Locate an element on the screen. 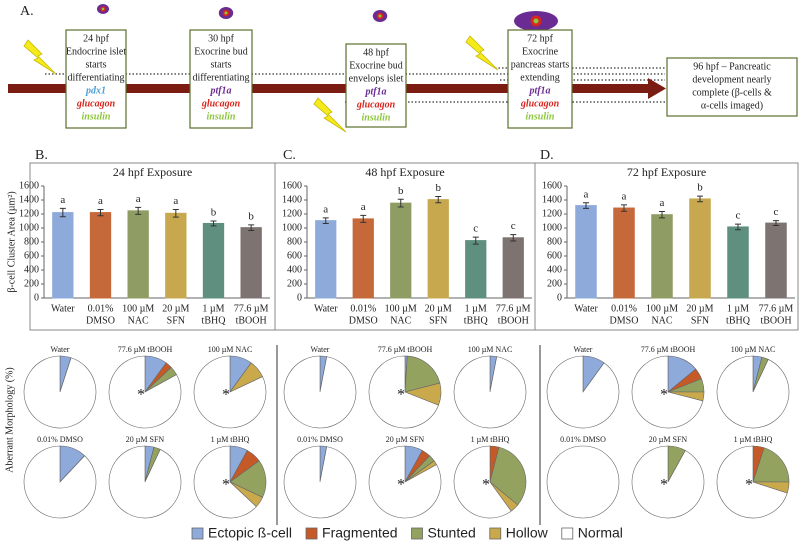 The image size is (802, 544). chart-title: 24 hpf Exposure is located at coordinates (152, 172).